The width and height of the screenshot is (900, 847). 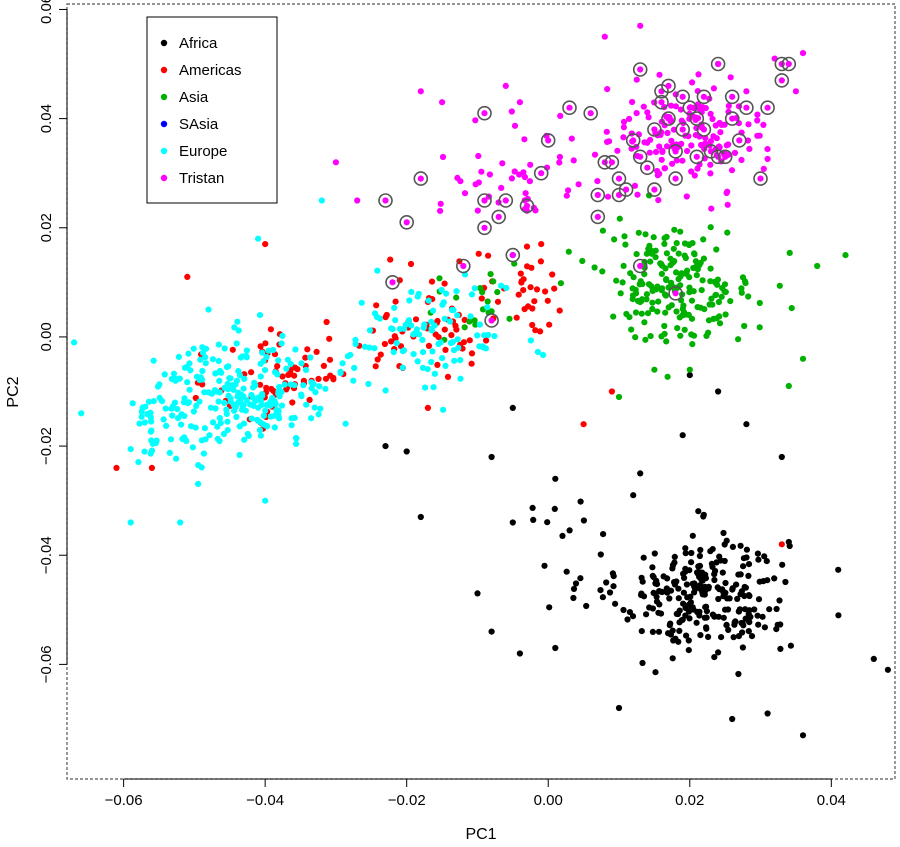 I want to click on circled-markers-layer, so click(x=587, y=192).